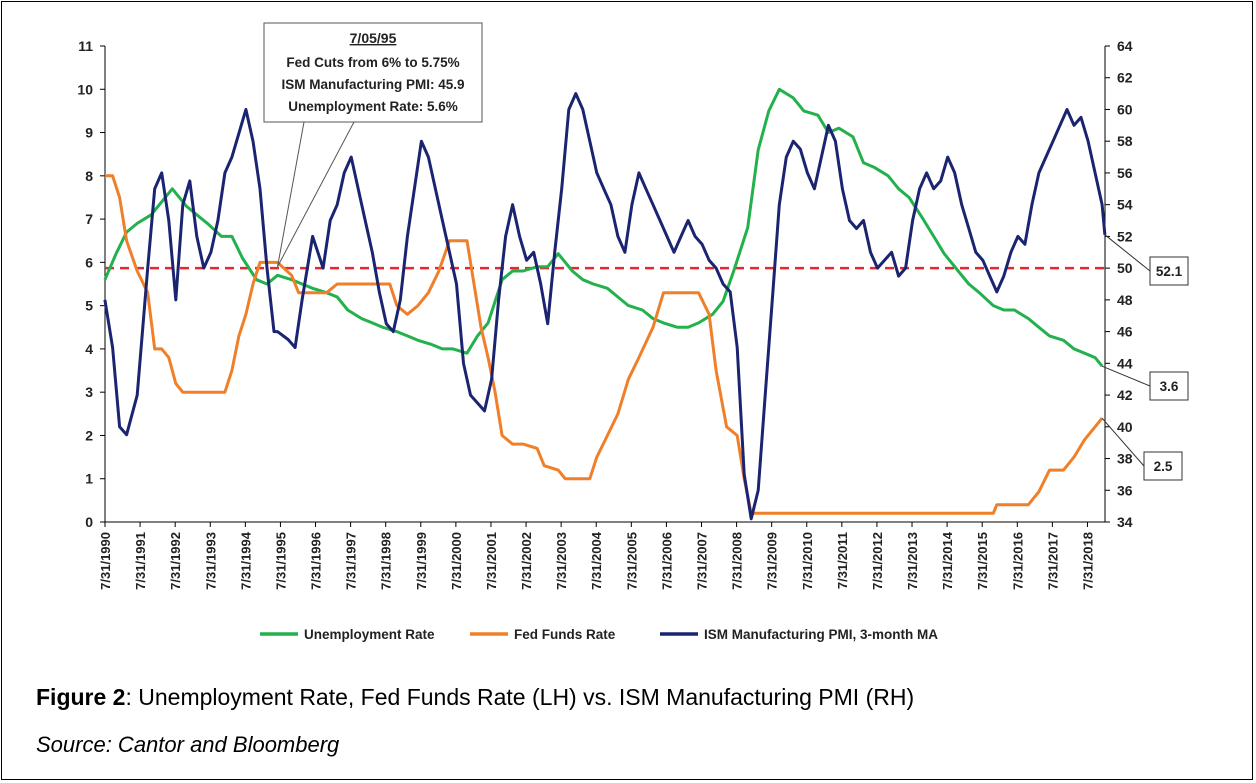 The height and width of the screenshot is (783, 1256). I want to click on x-tick-label: 7/31/1995, so click(280, 561).